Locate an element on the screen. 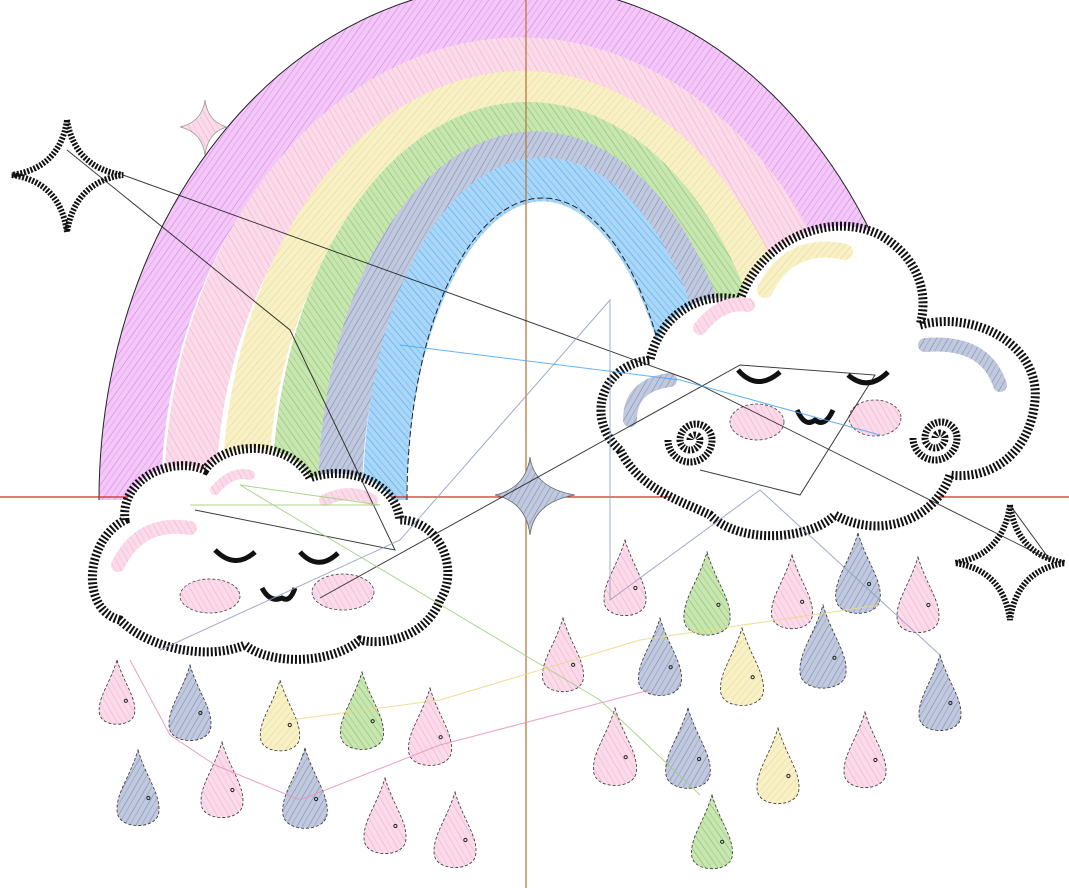 The width and height of the screenshot is (1069, 888). right-cloud is located at coordinates (818, 381).